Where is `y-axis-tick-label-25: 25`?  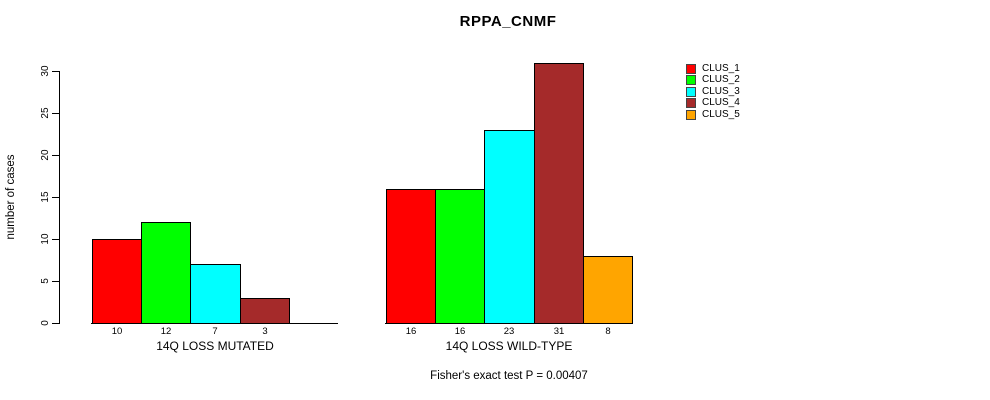
y-axis-tick-label-25: 25 is located at coordinates (45, 113).